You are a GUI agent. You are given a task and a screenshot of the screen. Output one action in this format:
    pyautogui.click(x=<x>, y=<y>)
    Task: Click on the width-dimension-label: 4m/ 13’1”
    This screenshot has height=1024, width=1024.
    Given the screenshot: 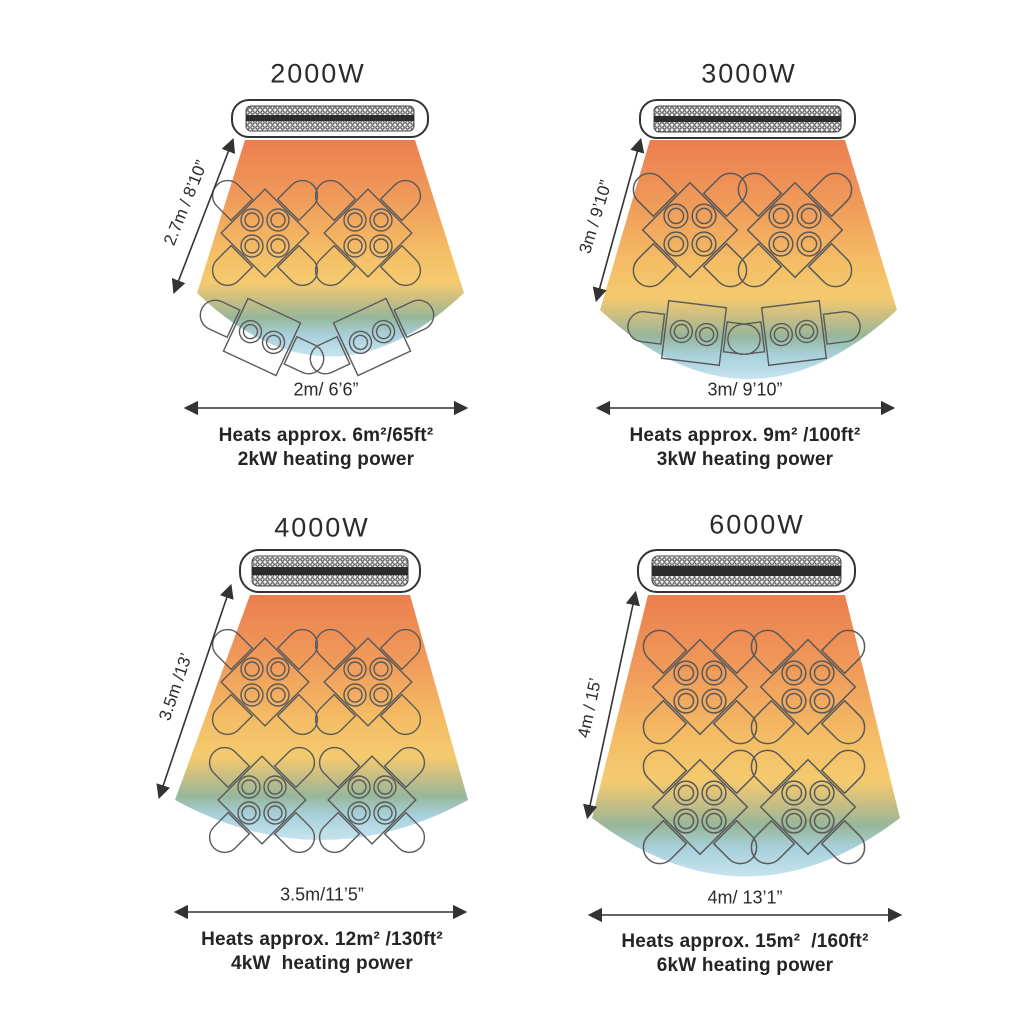 What is the action you would take?
    pyautogui.click(x=745, y=897)
    